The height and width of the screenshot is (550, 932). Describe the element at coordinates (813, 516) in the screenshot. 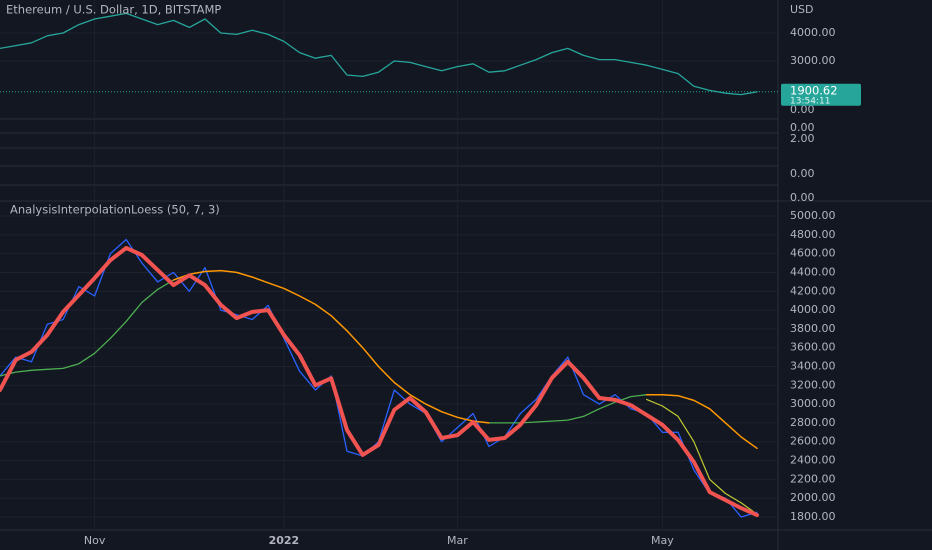

I see `y-tick-label: 1800.00` at that location.